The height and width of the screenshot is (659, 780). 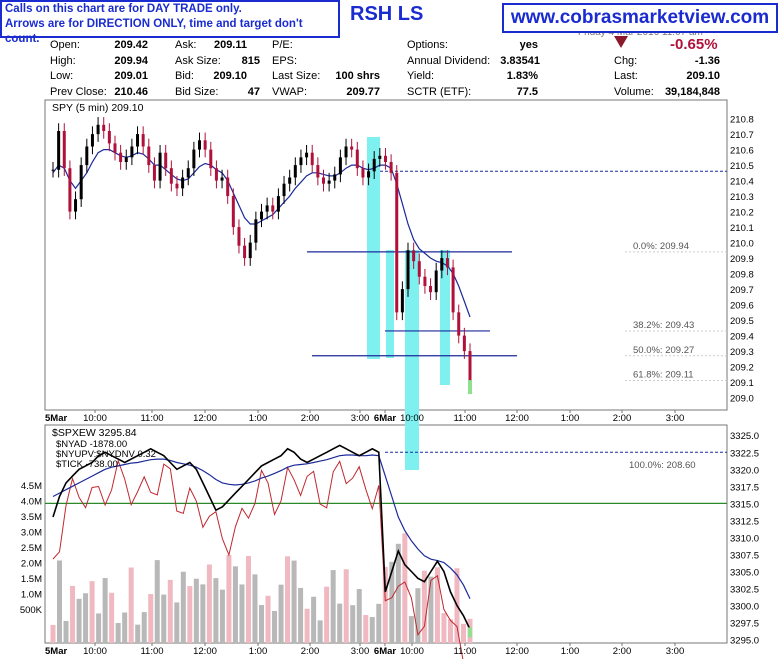 What do you see at coordinates (744, 521) in the screenshot?
I see `spxew-ytick: 3312.5` at bounding box center [744, 521].